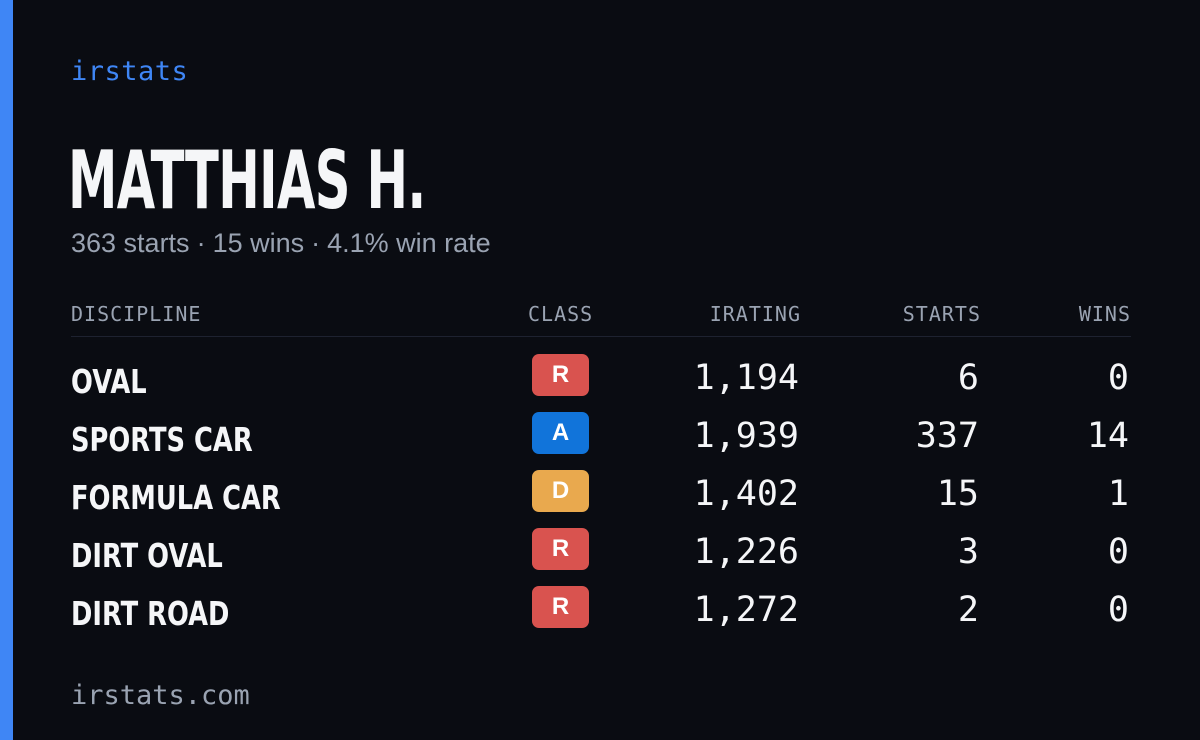 This screenshot has height=740, width=1200. I want to click on discipline-name: DIRT ROAD, so click(150, 613).